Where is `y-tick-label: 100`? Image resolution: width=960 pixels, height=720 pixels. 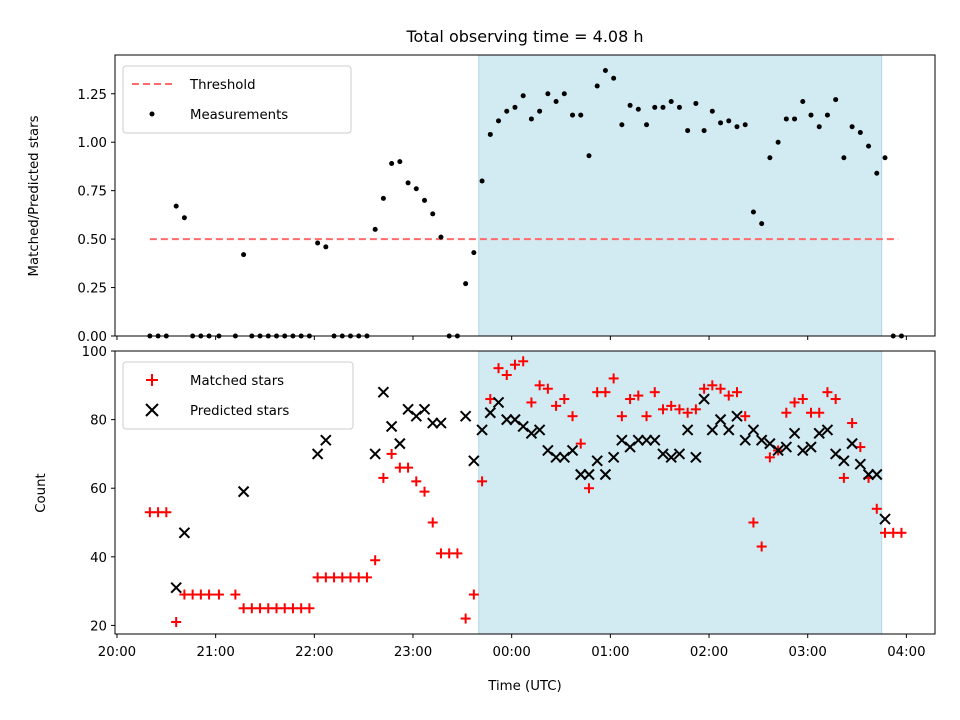
y-tick-label: 100 is located at coordinates (94, 352).